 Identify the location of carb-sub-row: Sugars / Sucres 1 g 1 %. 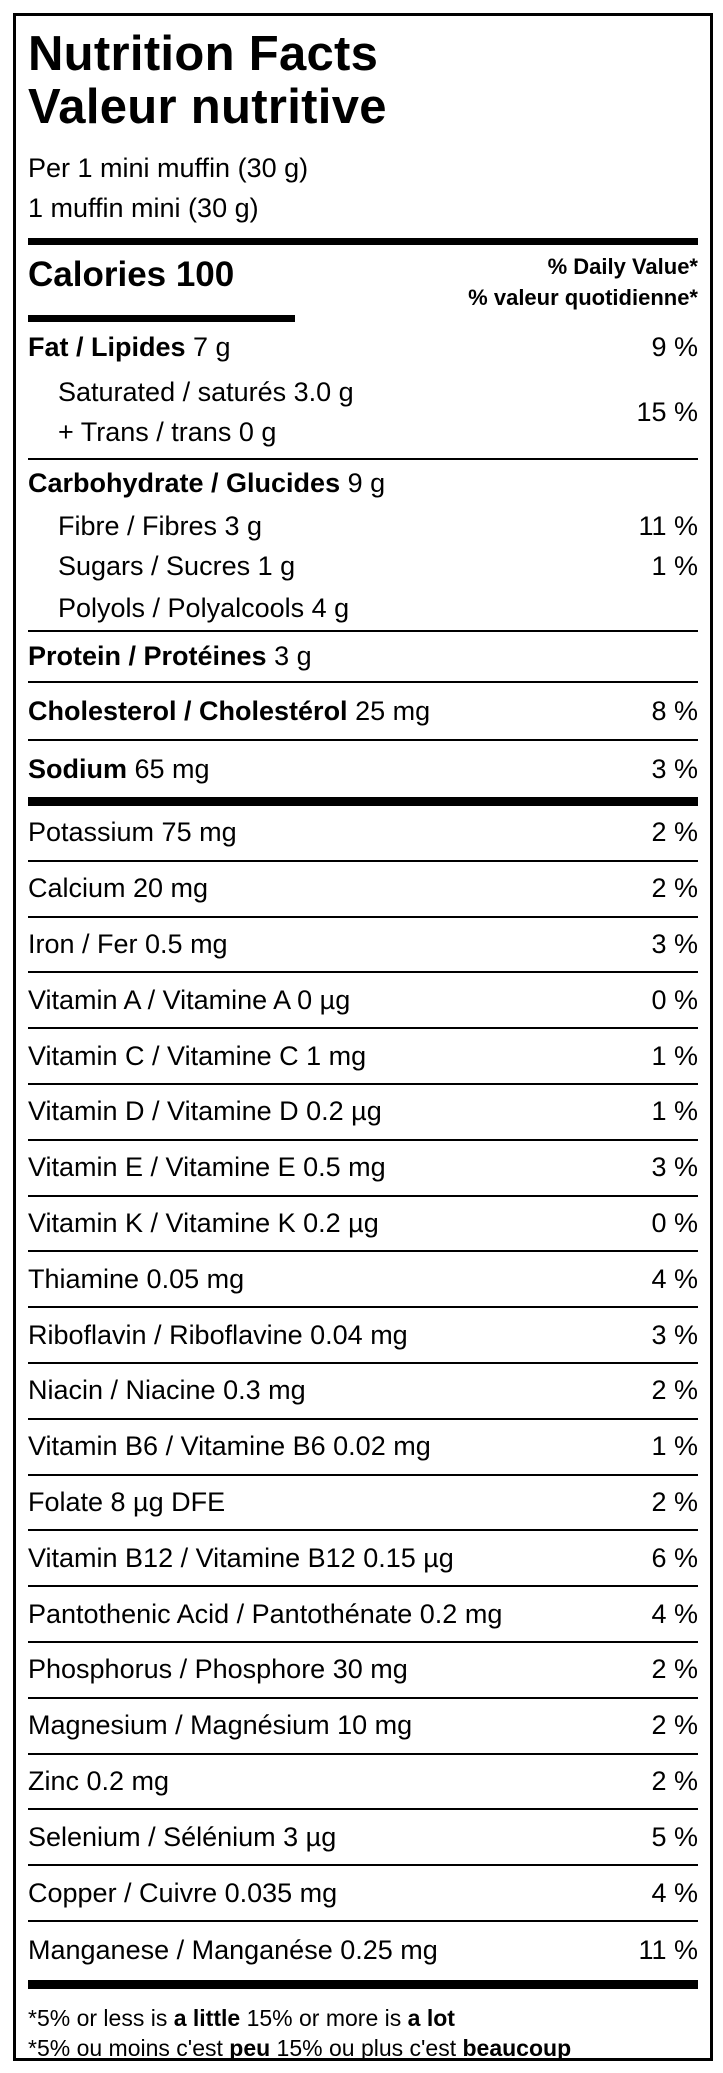
(363, 566).